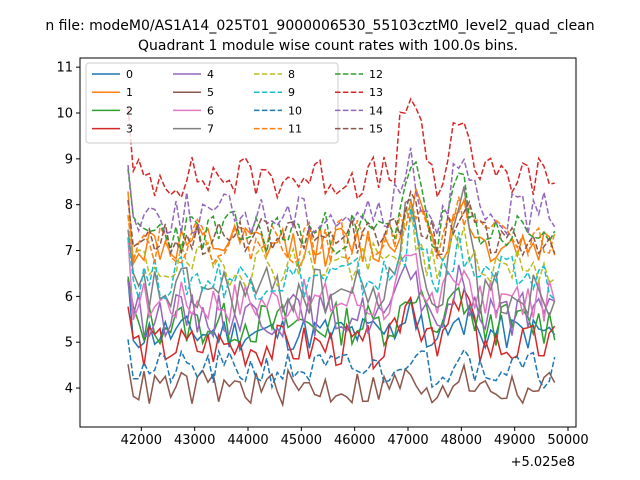  Describe the element at coordinates (210, 110) in the screenshot. I see `legend-label-6: 6` at that location.